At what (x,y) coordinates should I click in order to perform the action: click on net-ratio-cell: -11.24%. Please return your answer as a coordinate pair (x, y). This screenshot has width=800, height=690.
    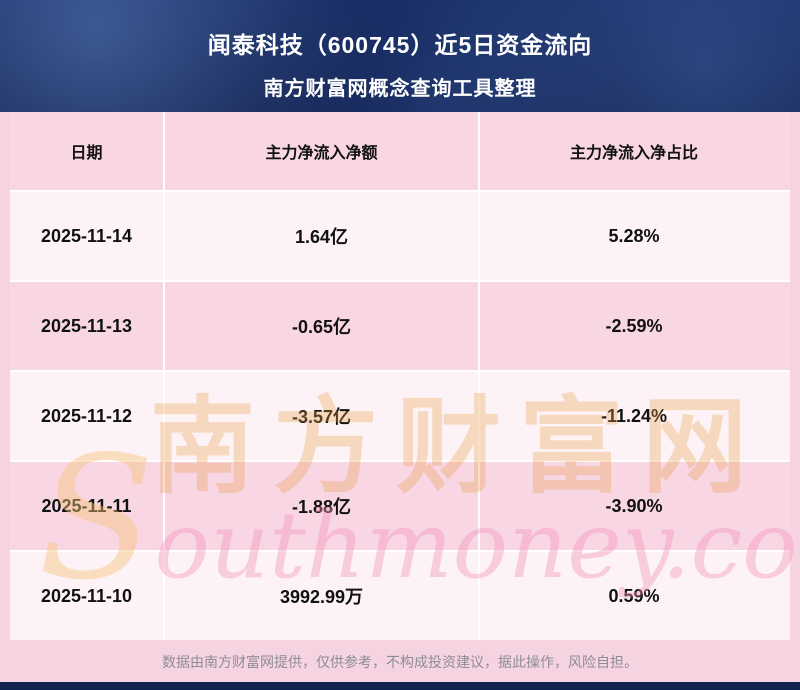
    Looking at the image, I should click on (634, 415).